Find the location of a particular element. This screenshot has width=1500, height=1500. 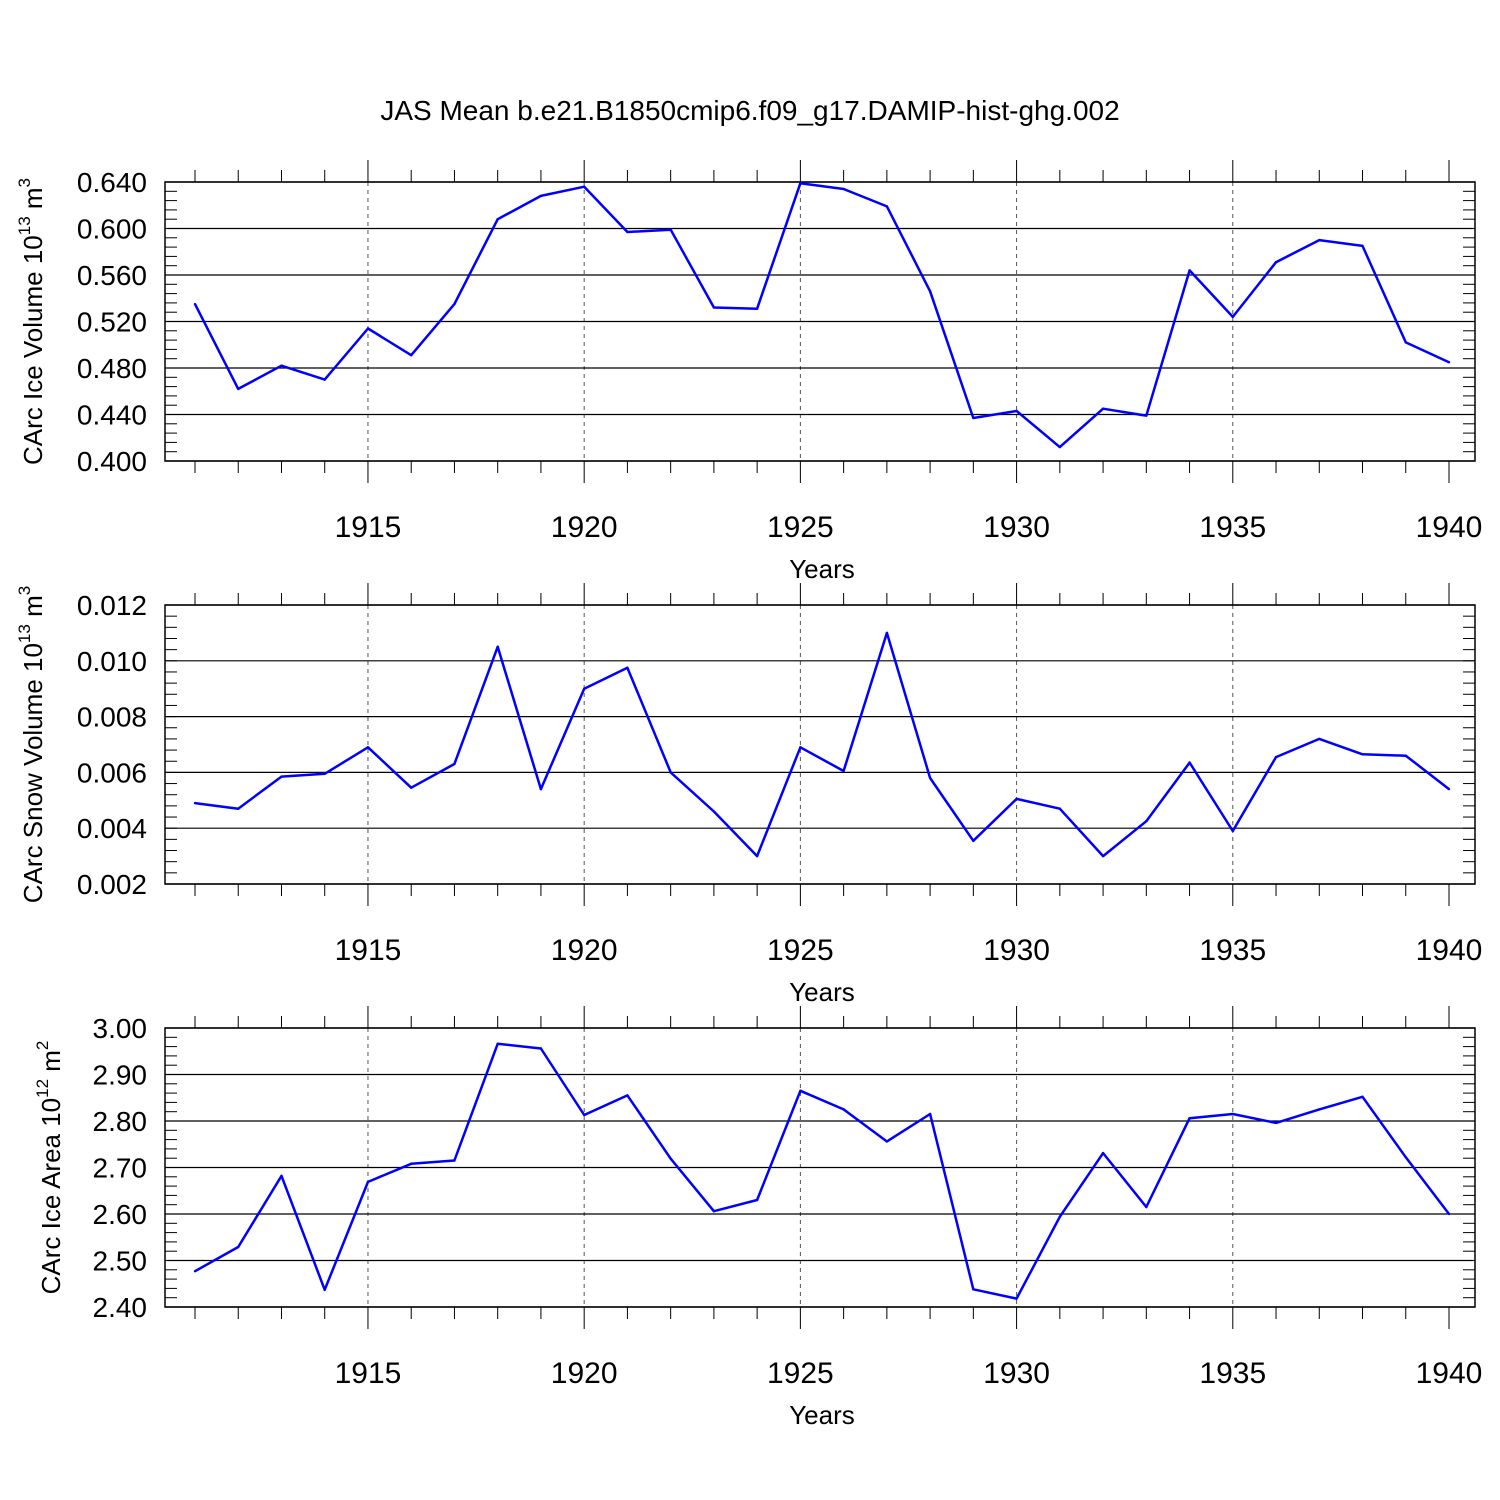

chart-2-ylabel: CArc Ice Area 1012 m2 is located at coordinates (49, 1168).